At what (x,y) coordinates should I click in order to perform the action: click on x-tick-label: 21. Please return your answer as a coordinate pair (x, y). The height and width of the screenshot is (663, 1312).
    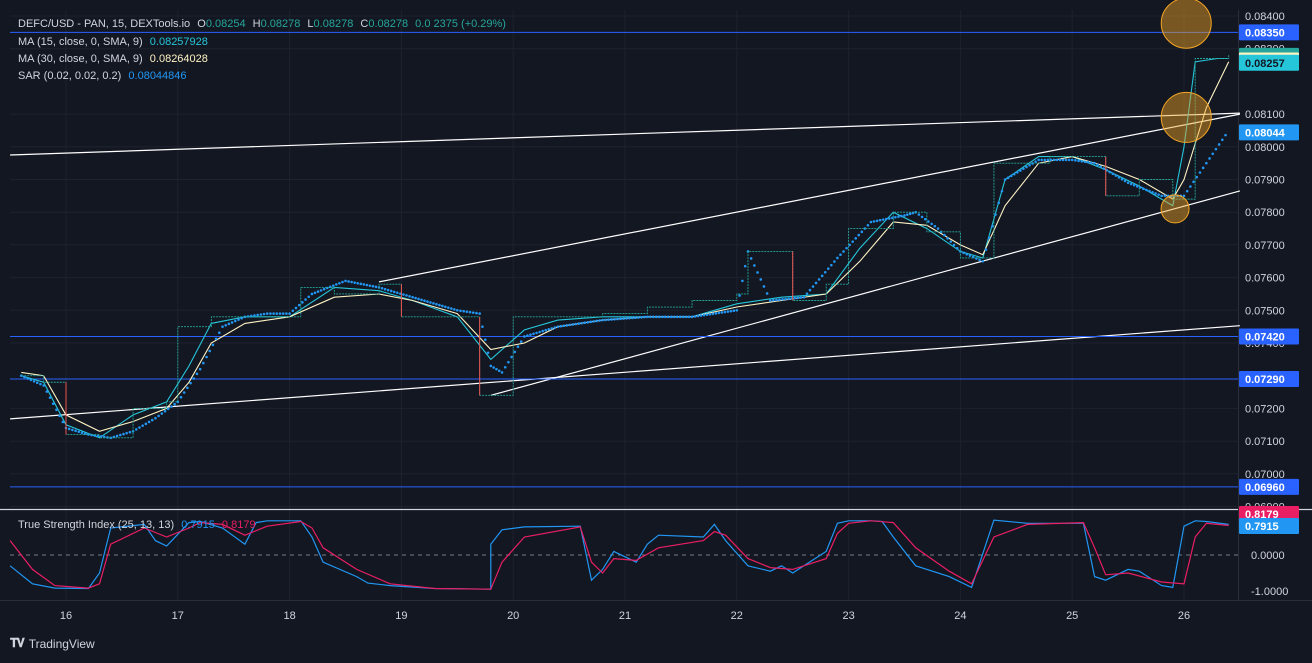
    Looking at the image, I should click on (625, 616).